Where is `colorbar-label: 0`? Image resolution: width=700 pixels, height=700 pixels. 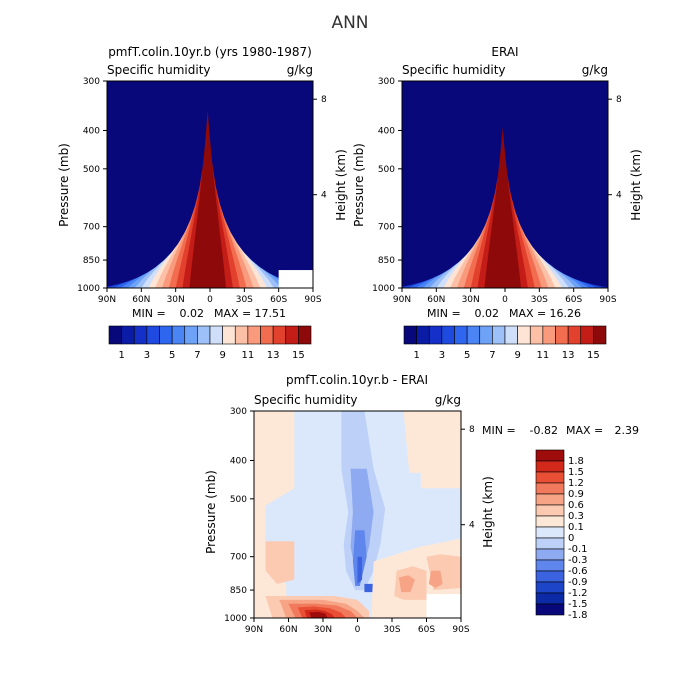
colorbar-label: 0 is located at coordinates (571, 538).